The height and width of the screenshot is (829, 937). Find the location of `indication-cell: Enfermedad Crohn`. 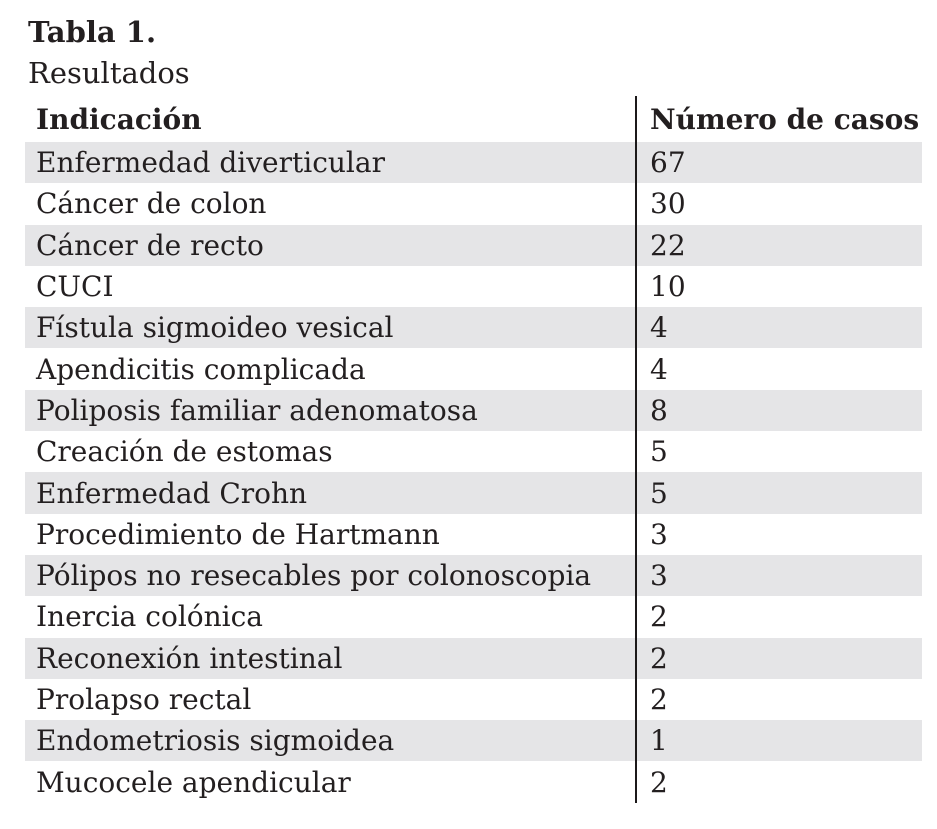

indication-cell: Enfermedad Crohn is located at coordinates (172, 493).